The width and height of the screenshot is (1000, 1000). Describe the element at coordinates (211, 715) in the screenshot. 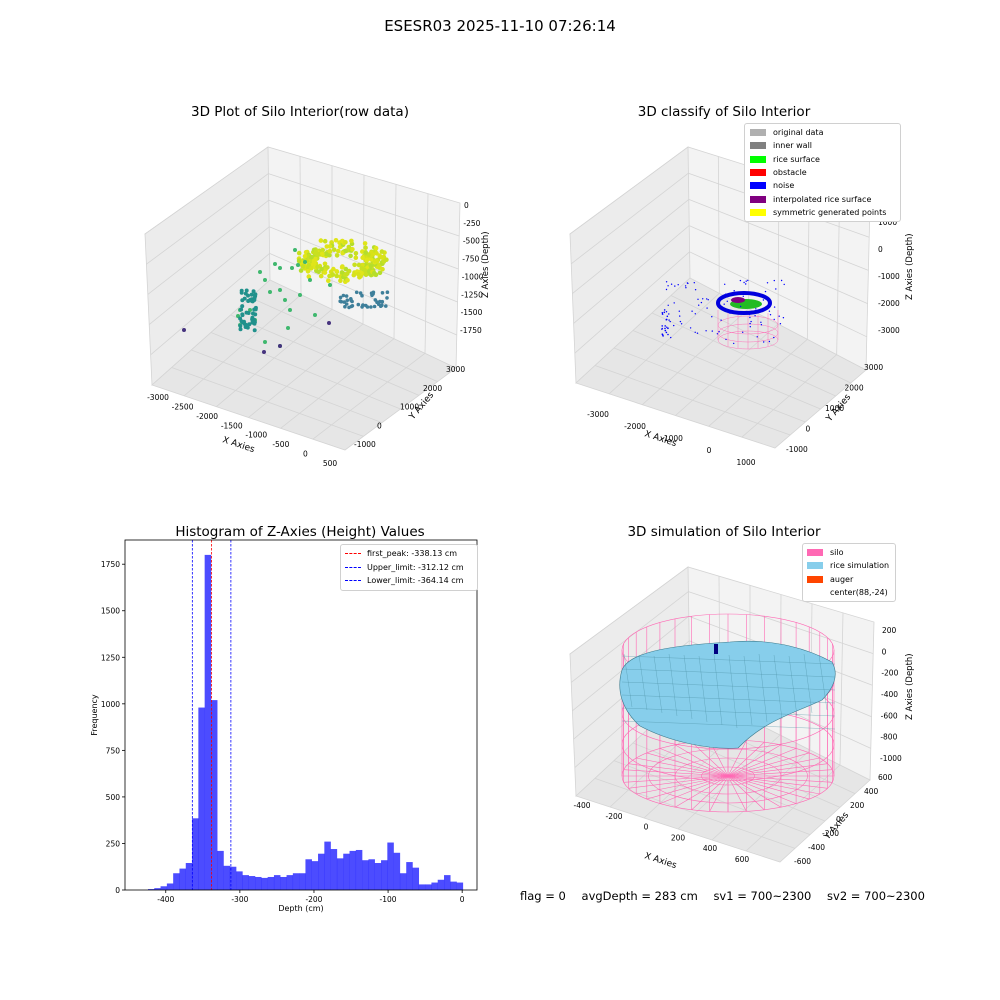

I see `histogram-reference-lines` at that location.